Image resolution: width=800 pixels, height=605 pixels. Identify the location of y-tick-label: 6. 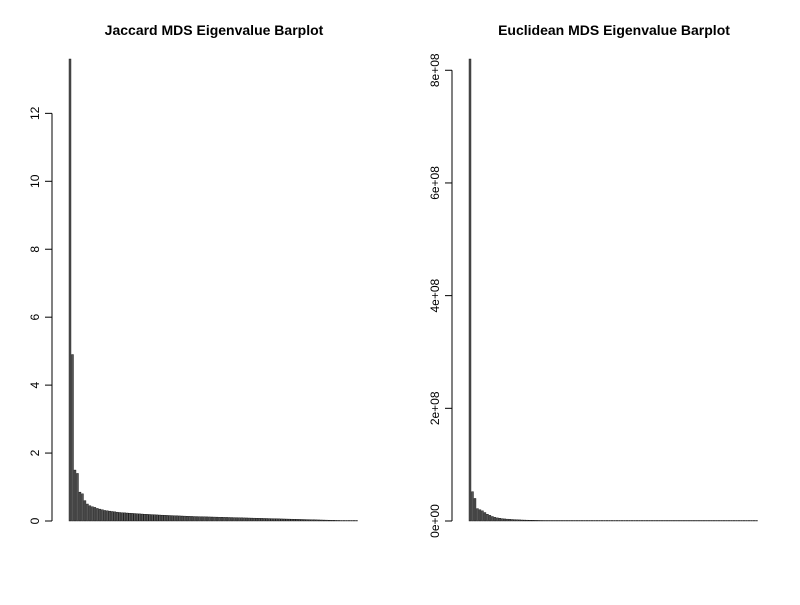
(35, 317).